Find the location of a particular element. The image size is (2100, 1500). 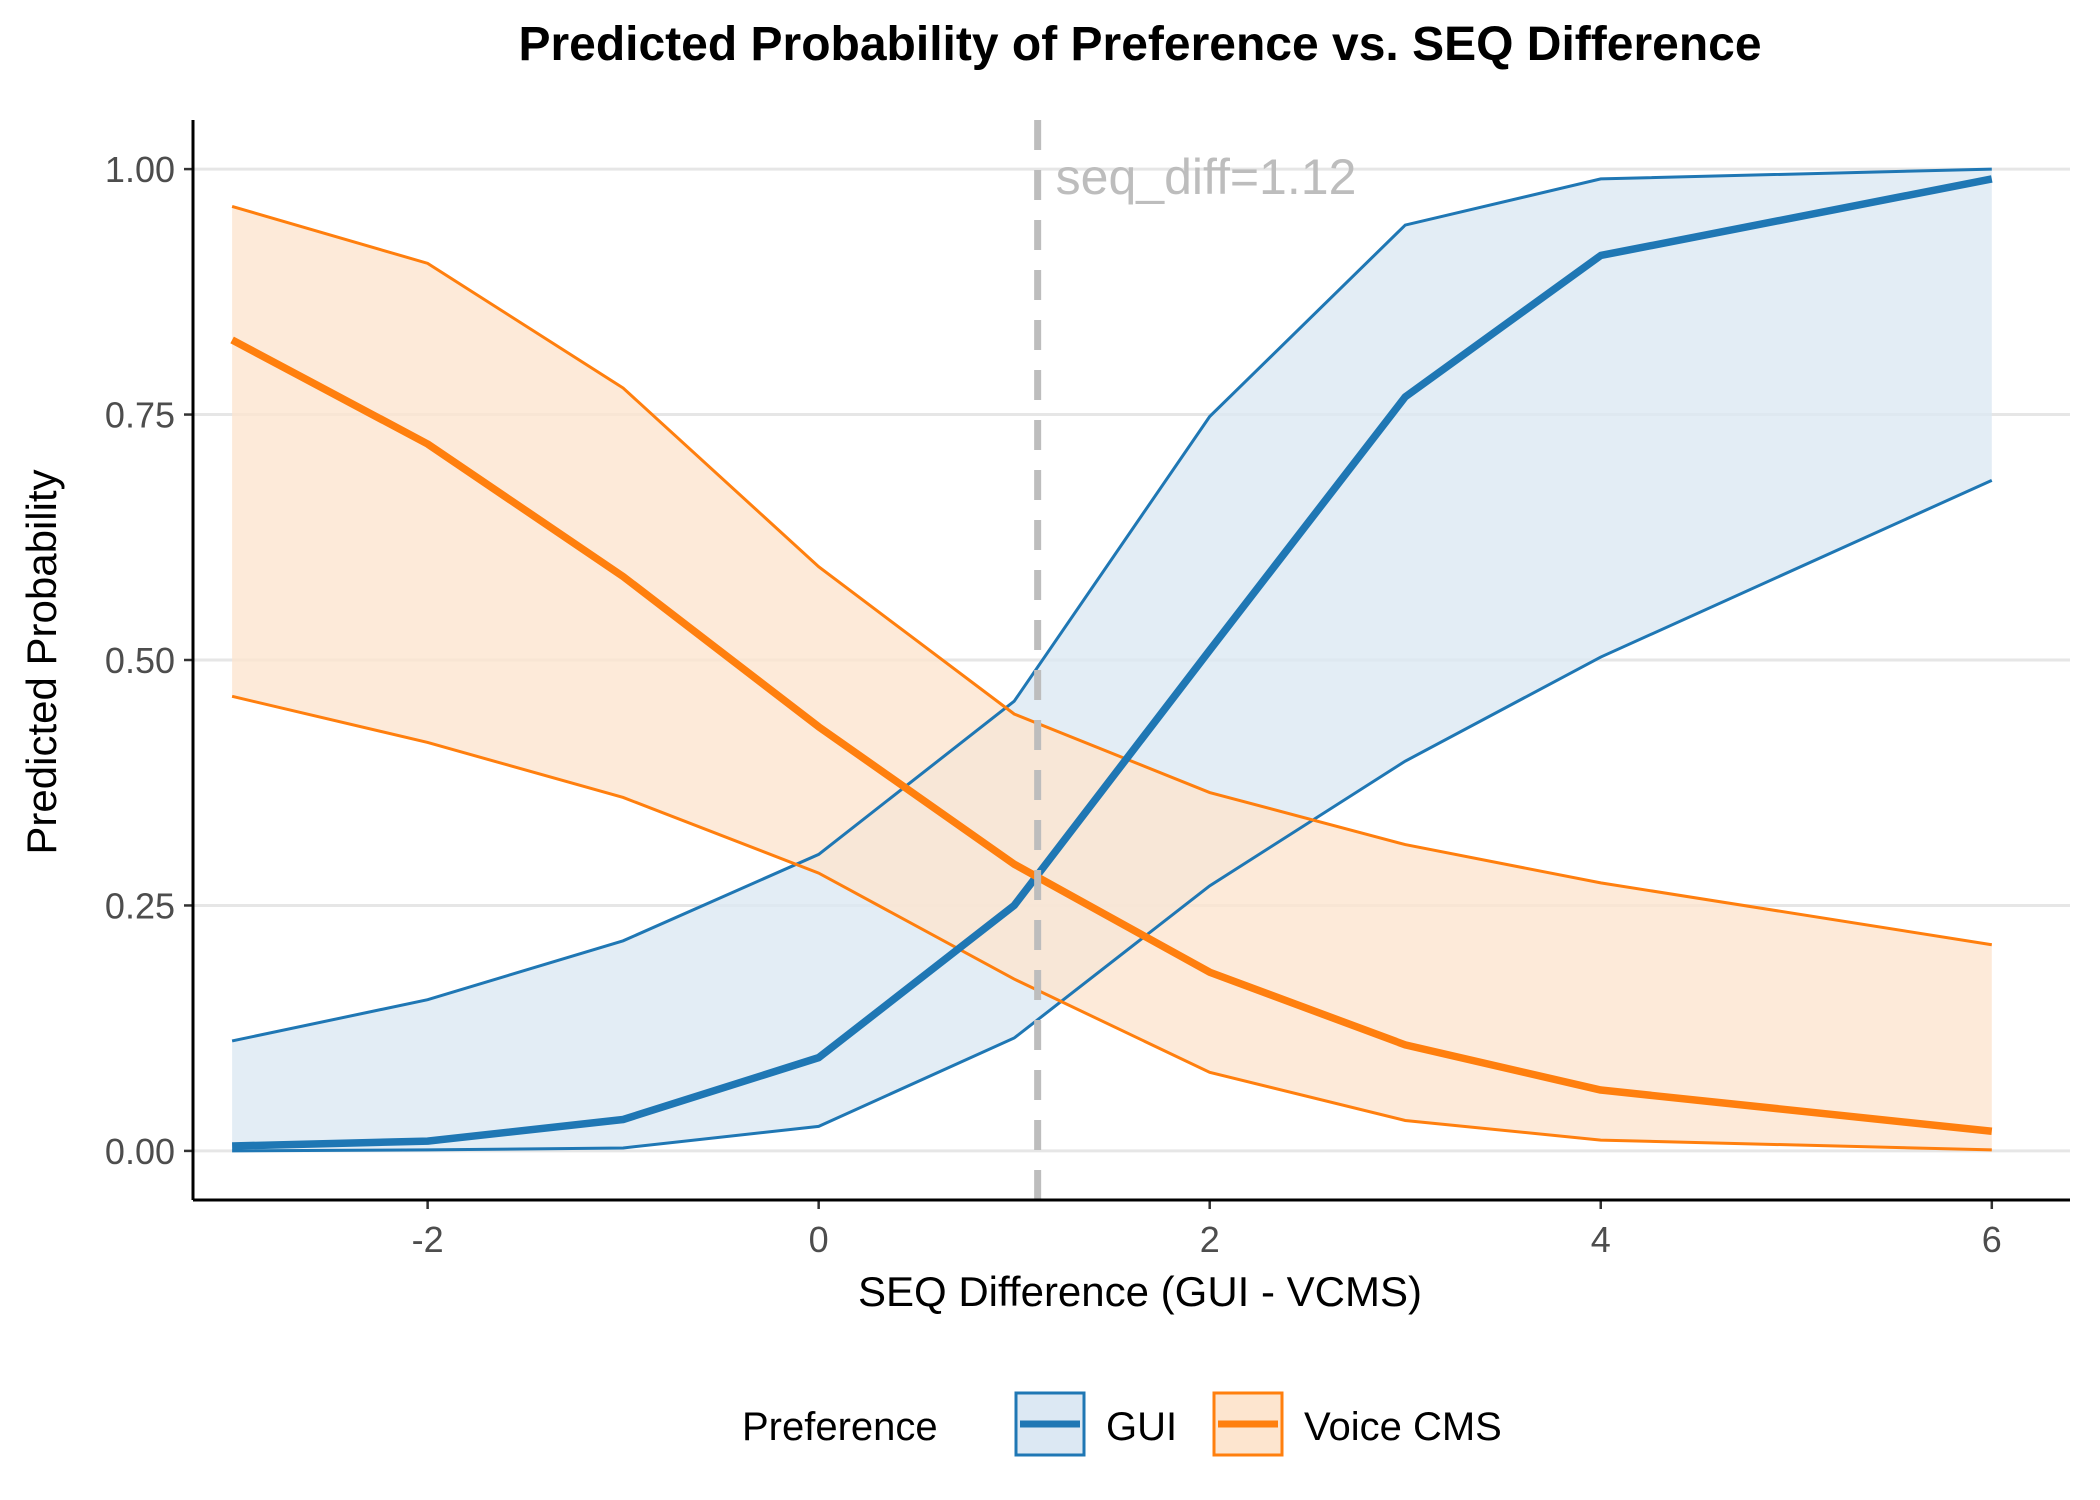

legend-label-voice-cms: Voice CMS is located at coordinates (1403, 1427).